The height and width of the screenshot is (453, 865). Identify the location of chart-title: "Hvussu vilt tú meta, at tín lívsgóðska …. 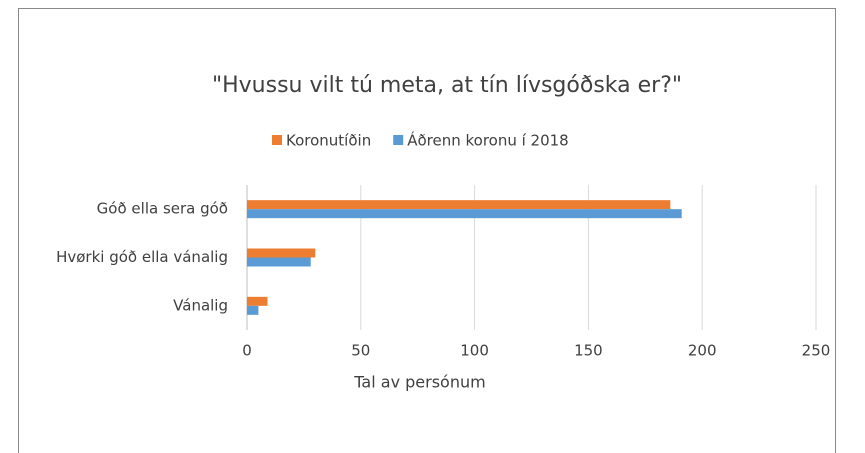
(447, 85).